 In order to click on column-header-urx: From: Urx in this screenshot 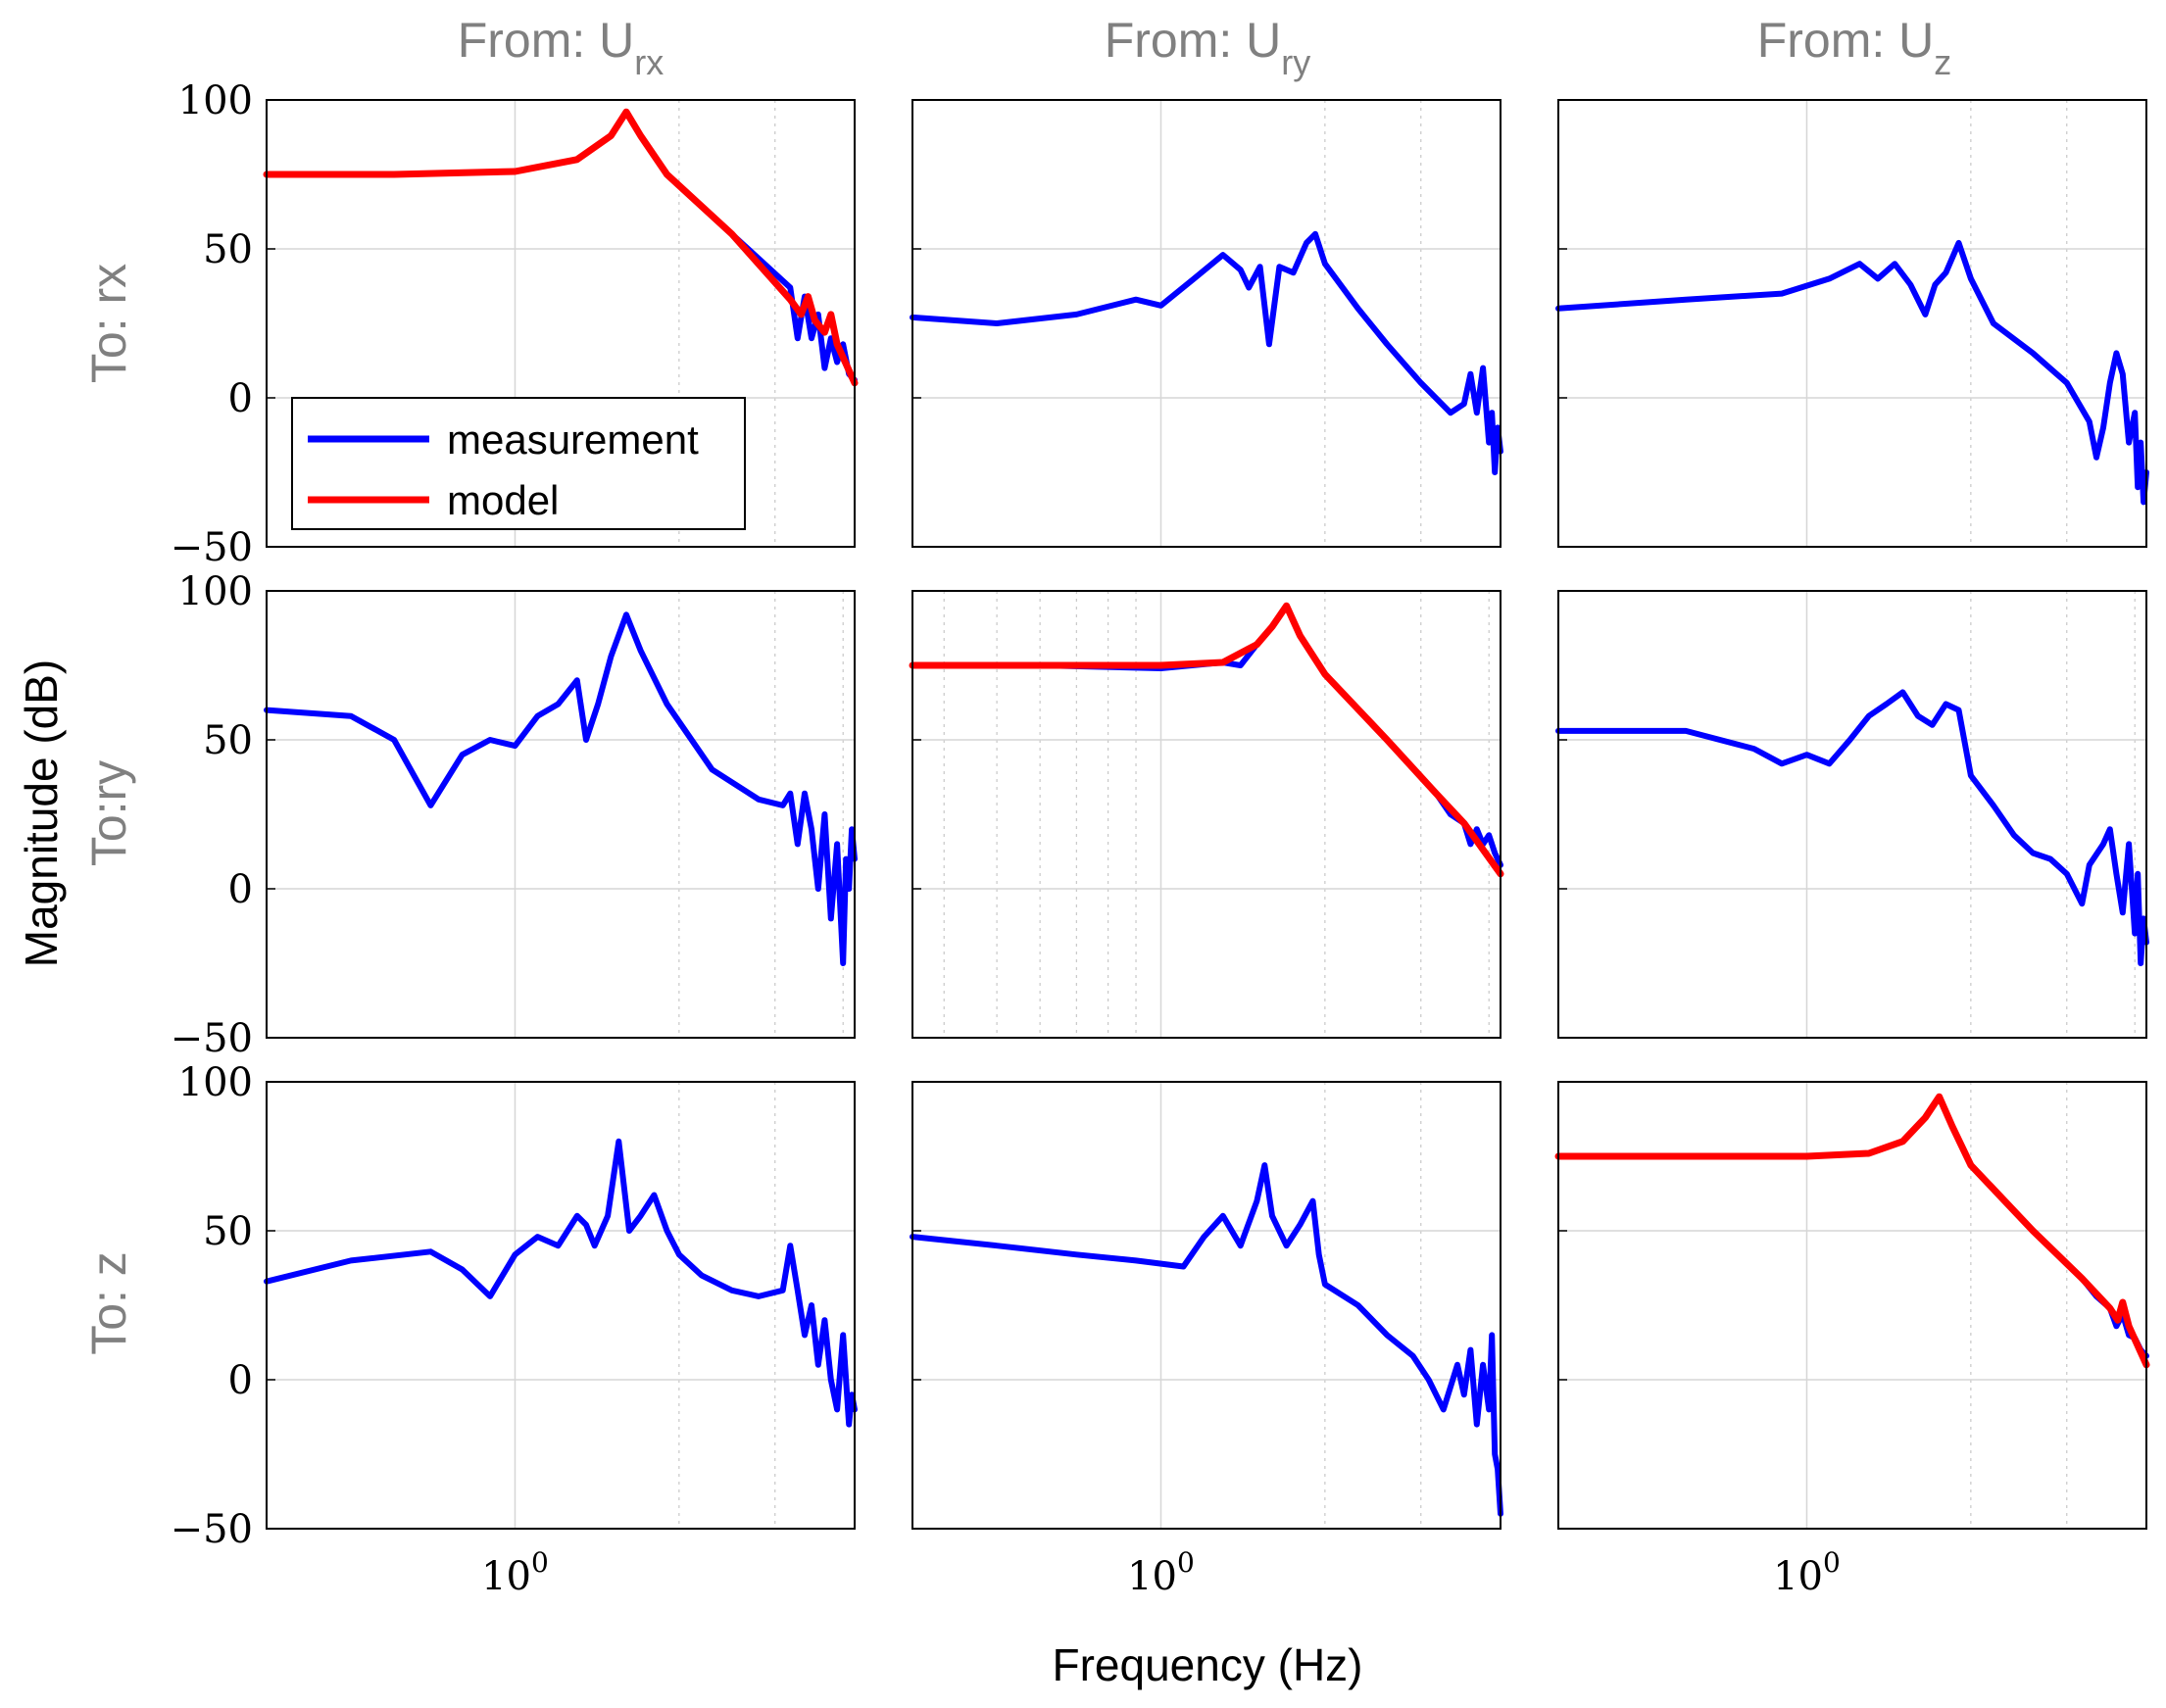, I will do `click(561, 47)`.